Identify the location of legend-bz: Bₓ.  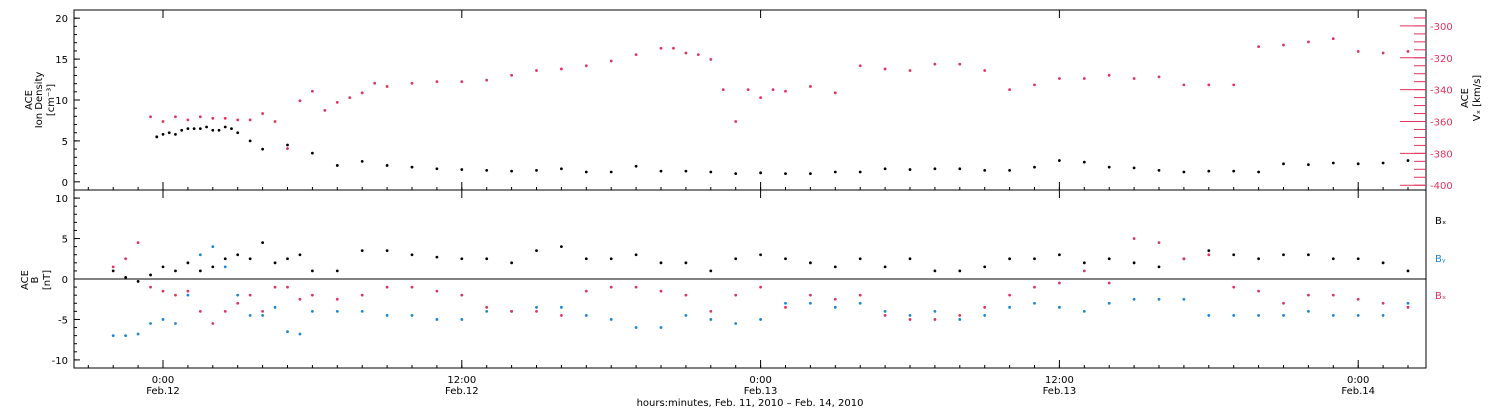
(1440, 296).